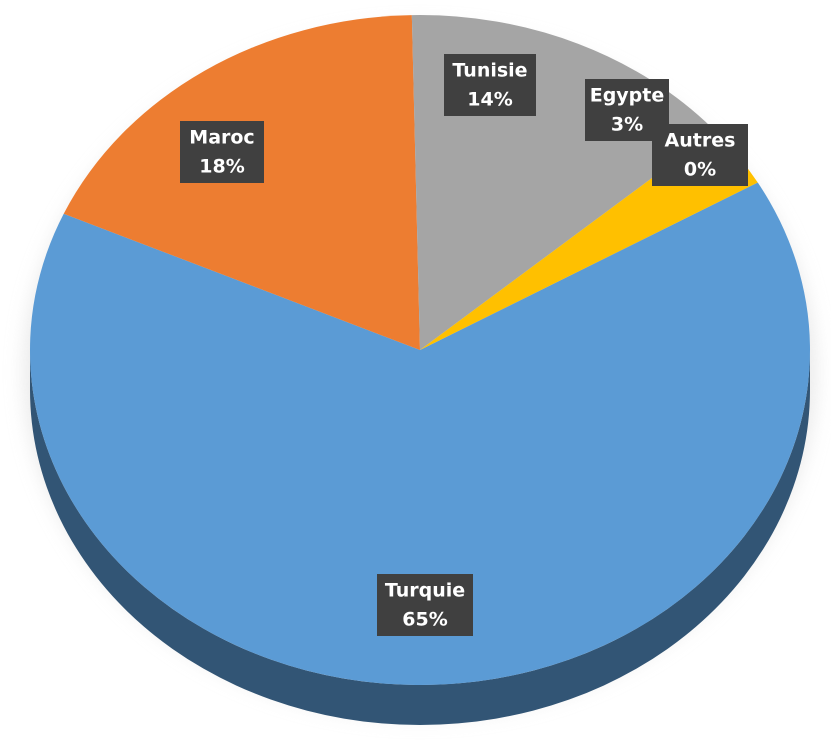  Describe the element at coordinates (589, 266) in the screenshot. I see `slice` at that location.